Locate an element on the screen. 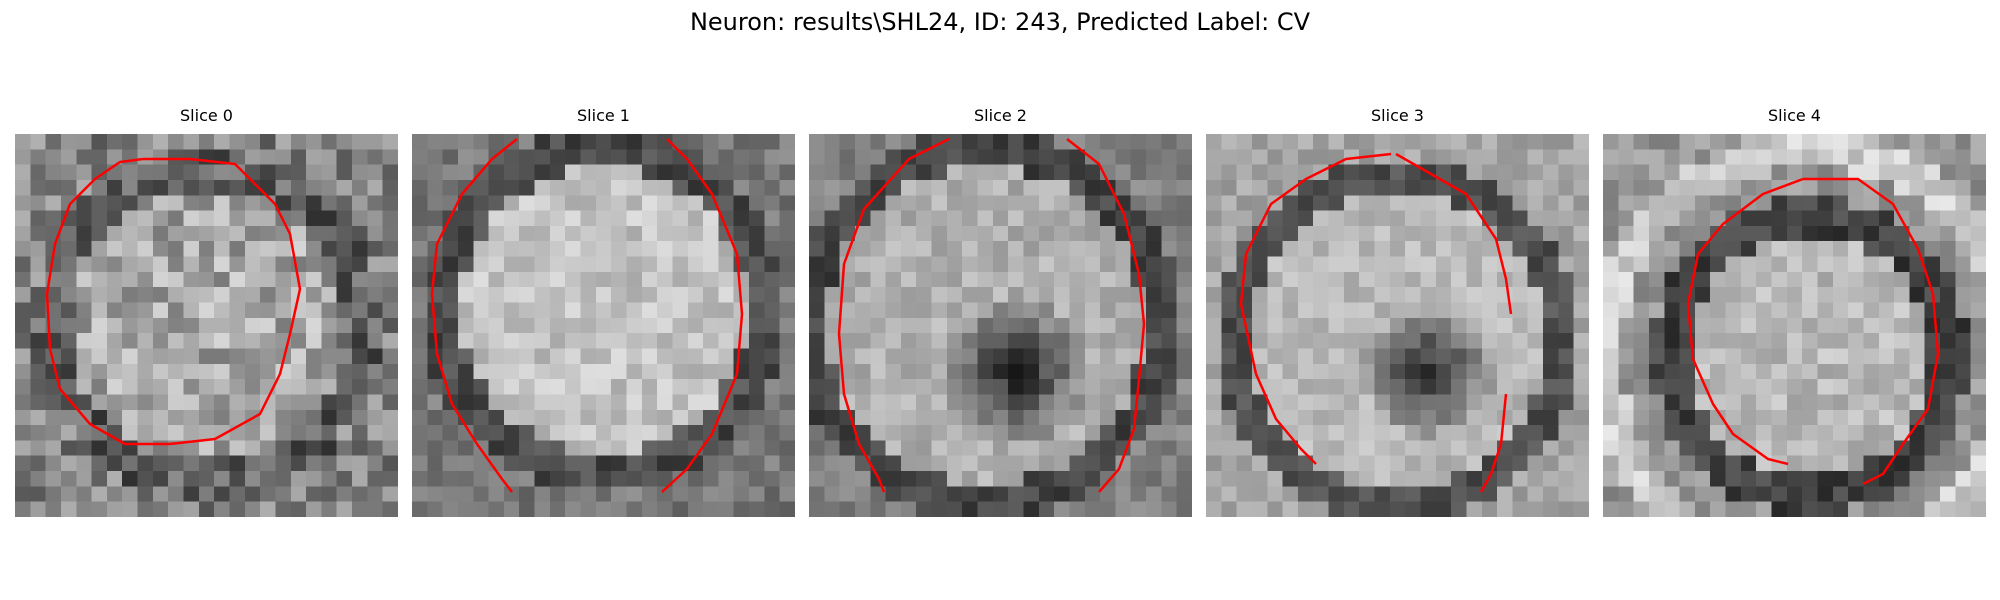 This screenshot has height=600, width=2000. slice-panel-4: Slice 4 is located at coordinates (1794, 311).